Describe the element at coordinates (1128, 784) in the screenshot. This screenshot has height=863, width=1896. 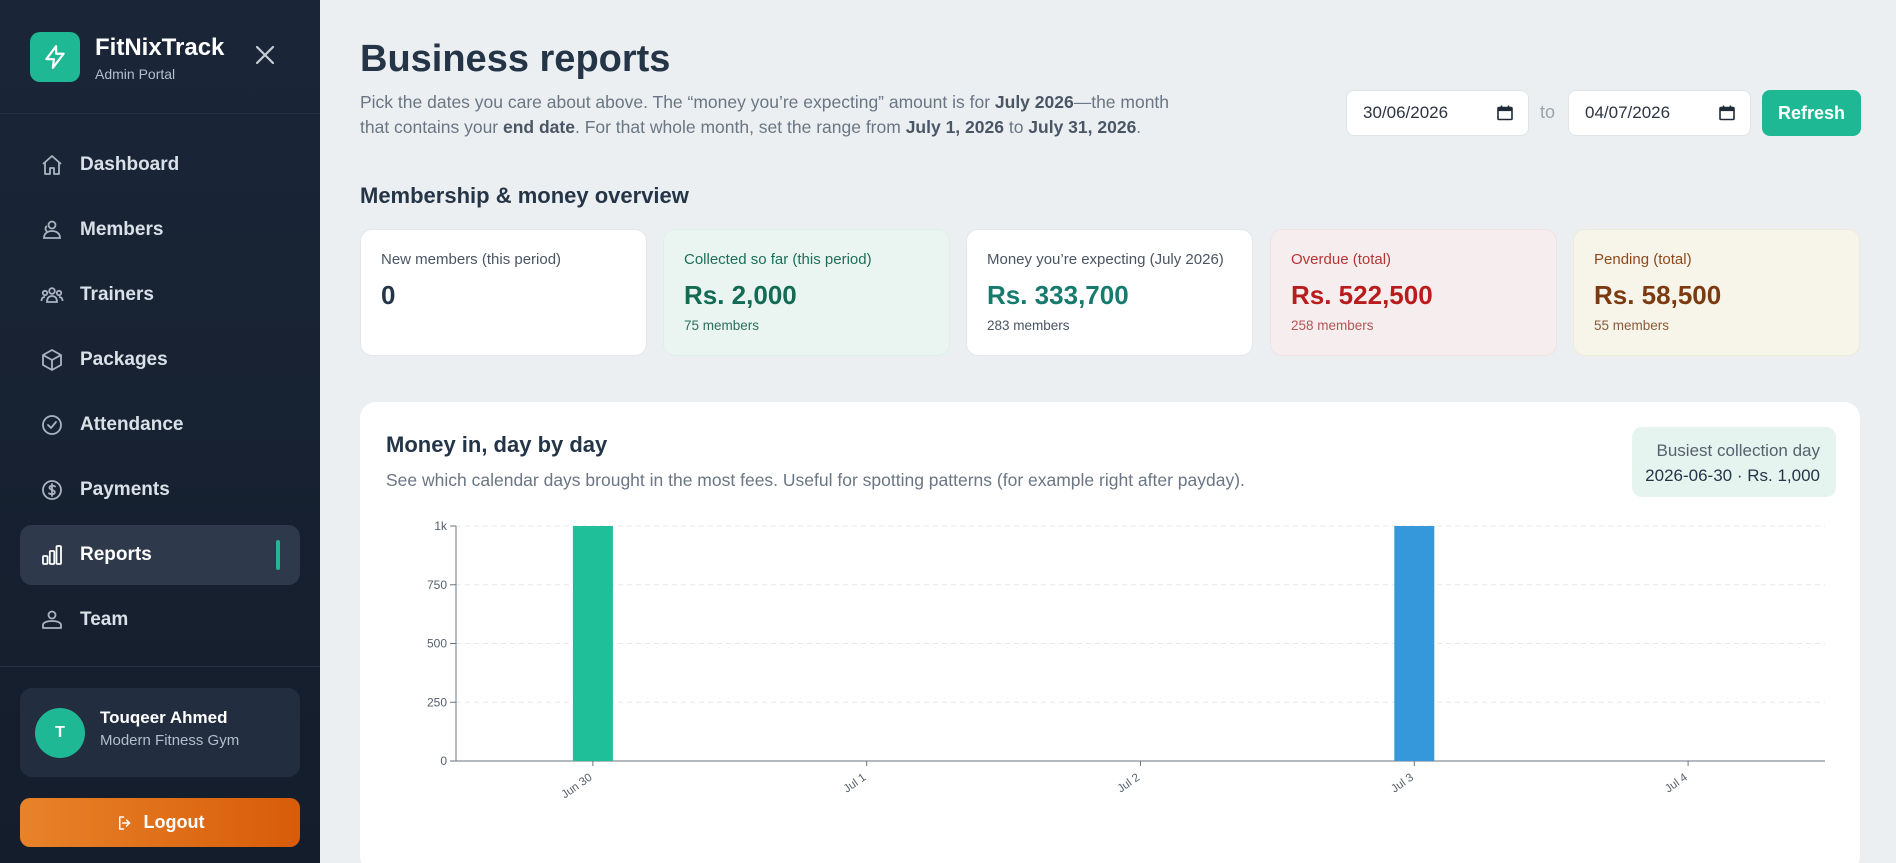
I see `x-tick-label: Jul 2` at that location.